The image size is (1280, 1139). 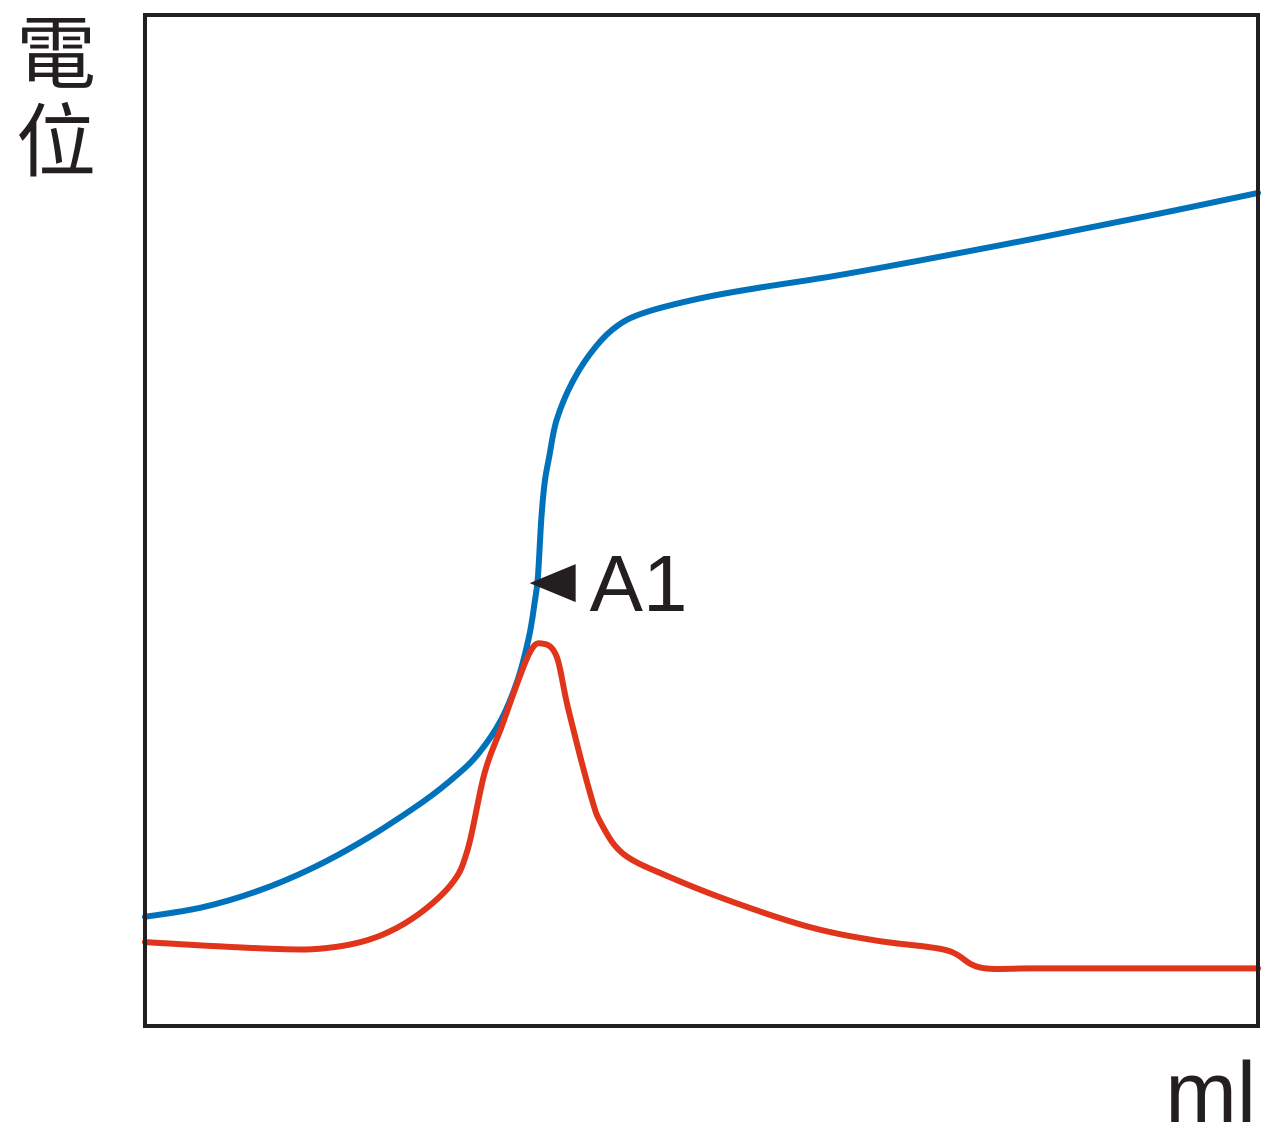 What do you see at coordinates (56, 142) in the screenshot?
I see `y-axis-label-char-2: 位` at bounding box center [56, 142].